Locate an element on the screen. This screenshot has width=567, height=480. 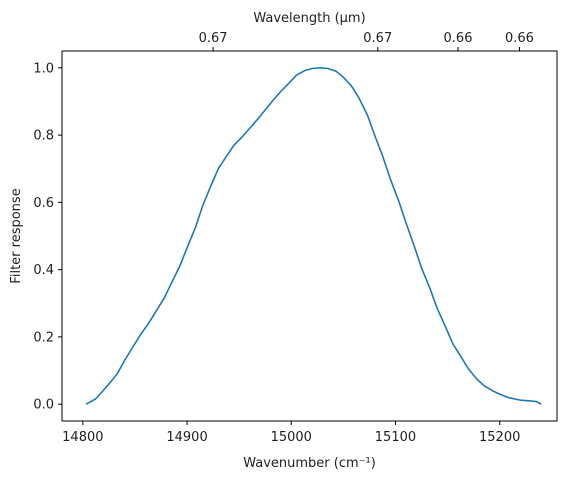
x-axis-label: Wavenumber (cm⁻¹) is located at coordinates (309, 463).